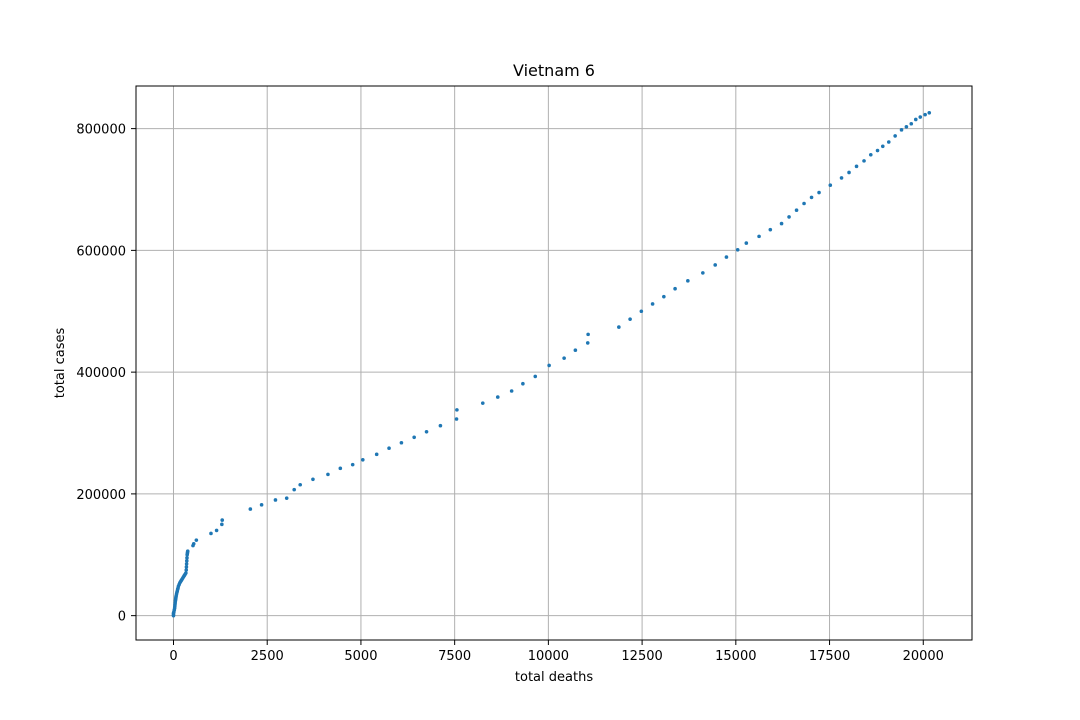  Describe the element at coordinates (829, 656) in the screenshot. I see `x-tick-label: 17500` at that location.